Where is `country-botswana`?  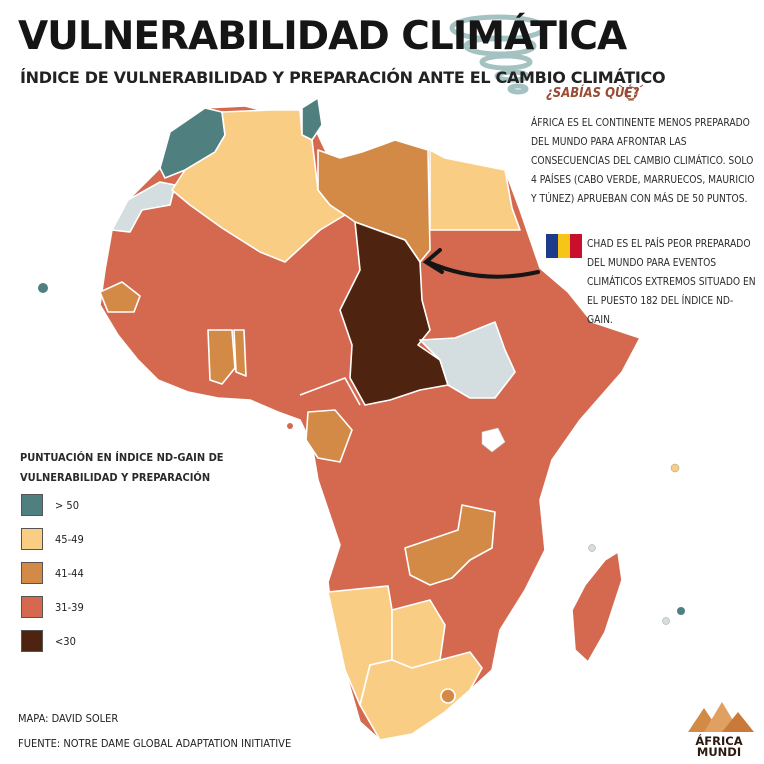
country-botswana is located at coordinates (418, 634).